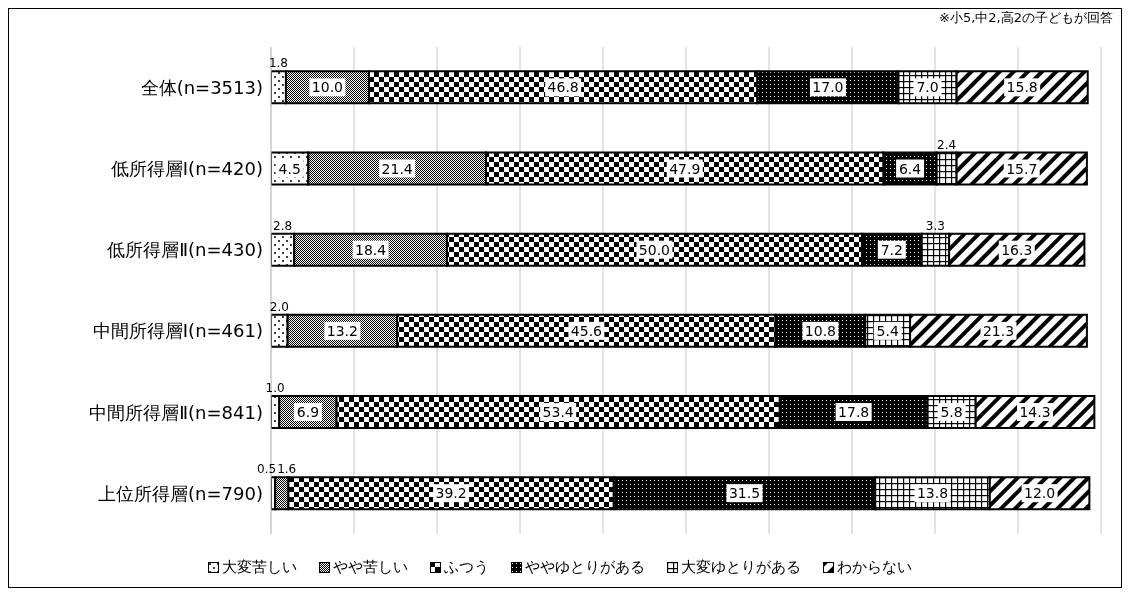  Describe the element at coordinates (1022, 87) in the screenshot. I see `data-label: 15.8` at that location.